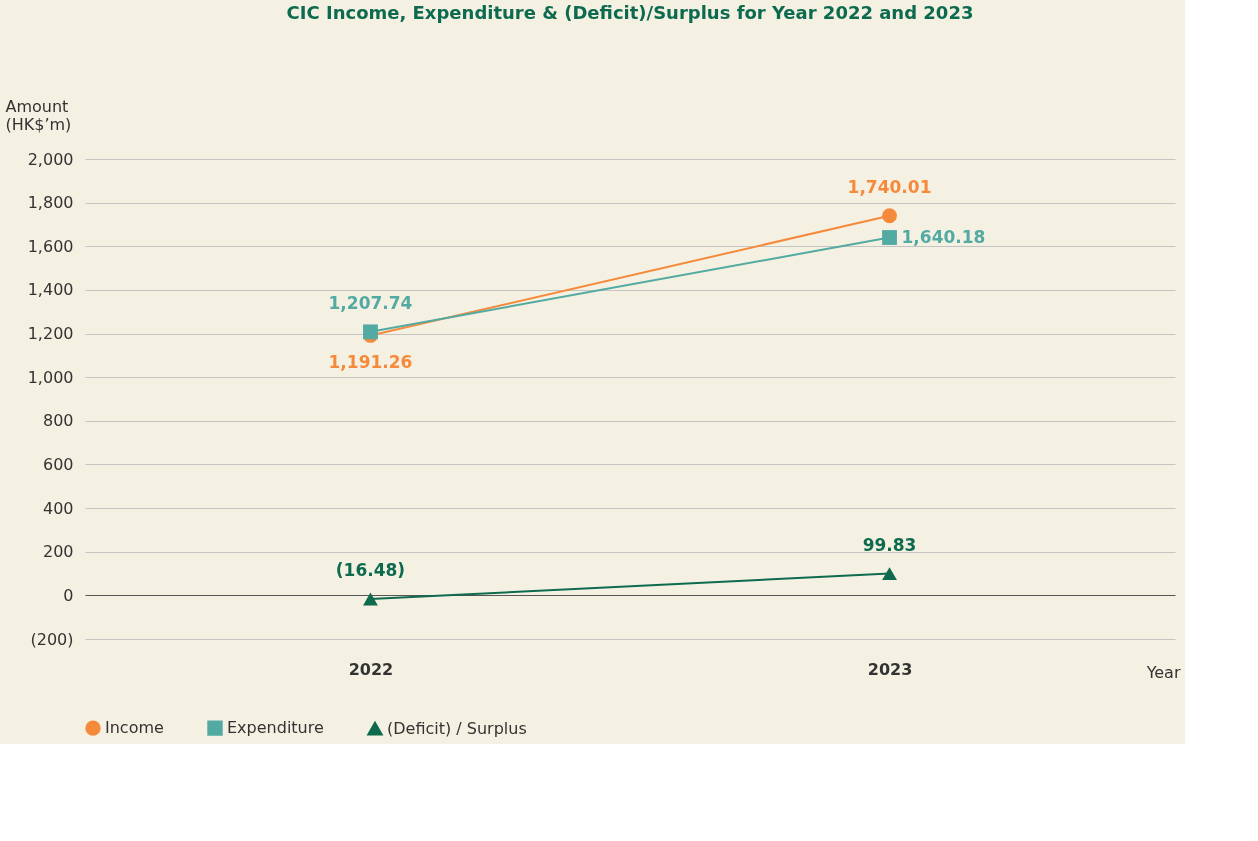 The image size is (1258, 841). I want to click on data-label: 99.83, so click(889, 544).